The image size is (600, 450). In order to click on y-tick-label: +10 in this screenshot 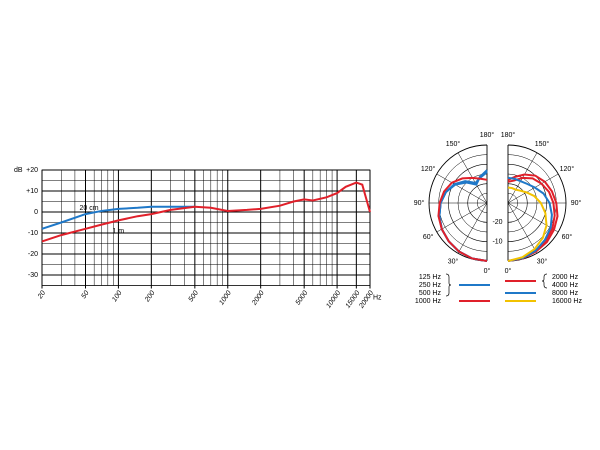, I will do `click(32, 191)`.